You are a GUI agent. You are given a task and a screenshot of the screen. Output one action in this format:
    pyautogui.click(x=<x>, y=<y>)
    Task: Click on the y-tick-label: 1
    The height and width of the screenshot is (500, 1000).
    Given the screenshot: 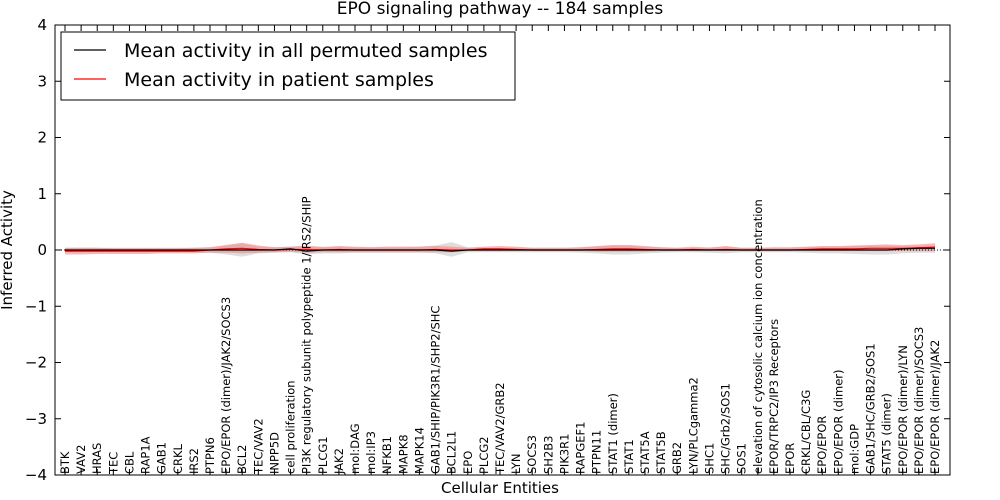 What is the action you would take?
    pyautogui.click(x=42, y=194)
    